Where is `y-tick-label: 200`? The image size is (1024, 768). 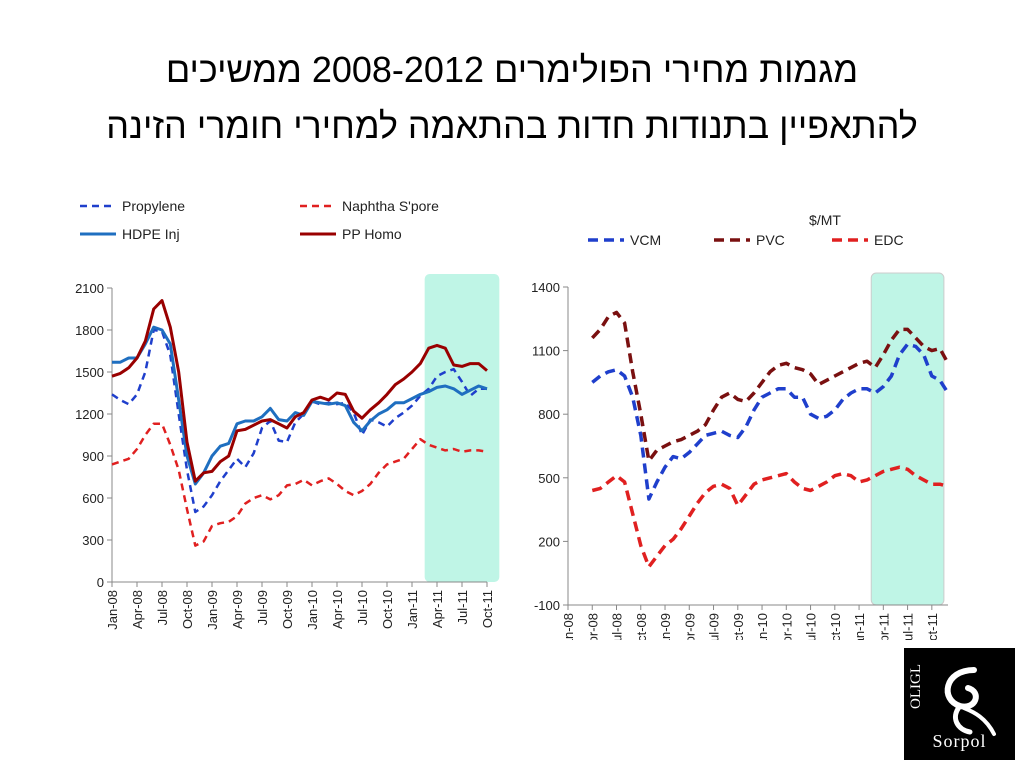
y-tick-label: 200 is located at coordinates (549, 541).